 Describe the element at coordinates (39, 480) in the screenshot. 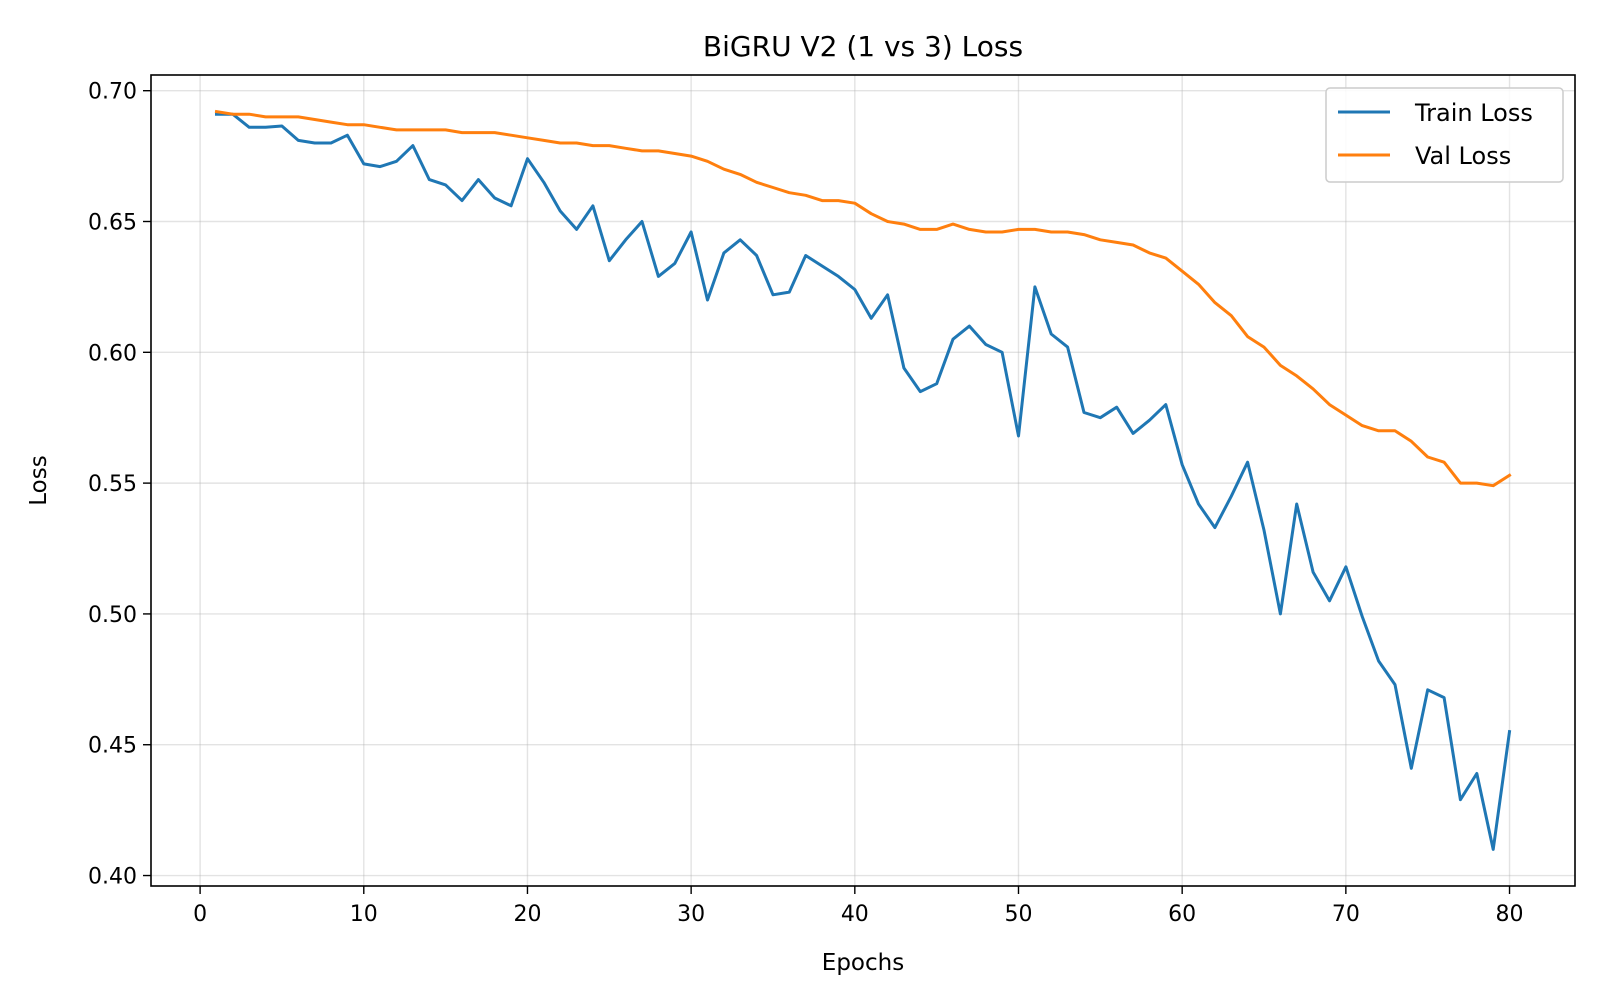

I see `y-axis-label: Loss` at that location.